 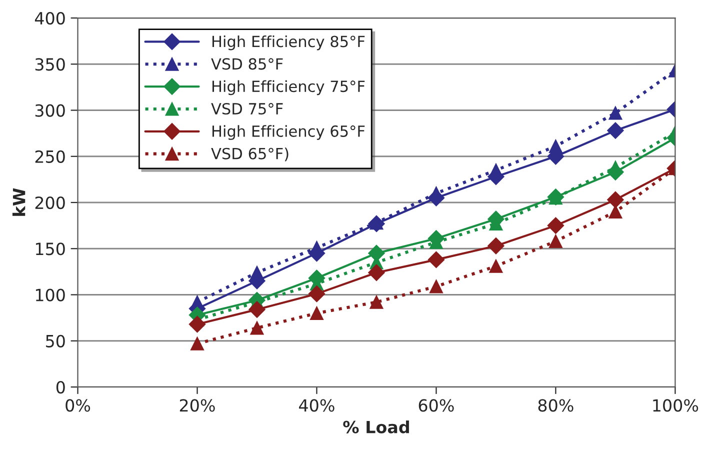 I want to click on y-tick-label: 0, so click(x=60, y=387).